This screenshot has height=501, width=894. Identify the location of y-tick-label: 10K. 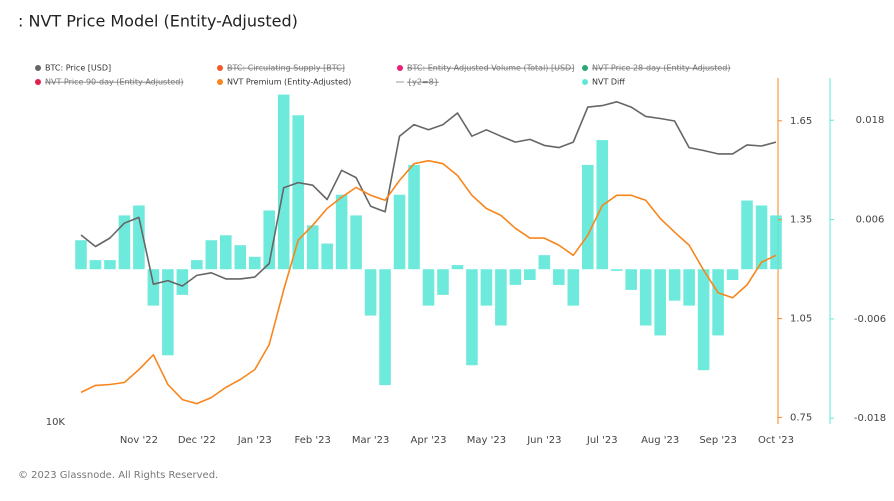
(56, 422).